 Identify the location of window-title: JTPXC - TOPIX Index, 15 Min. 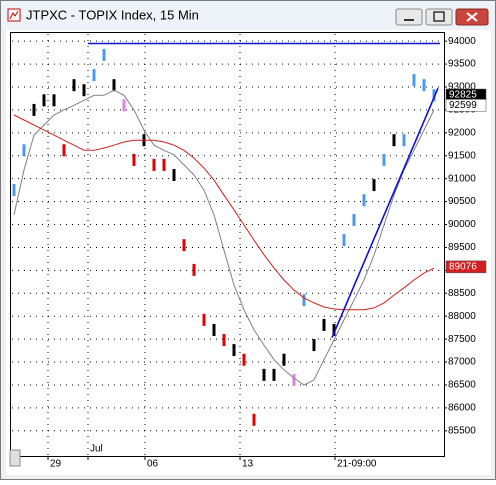
(112, 14).